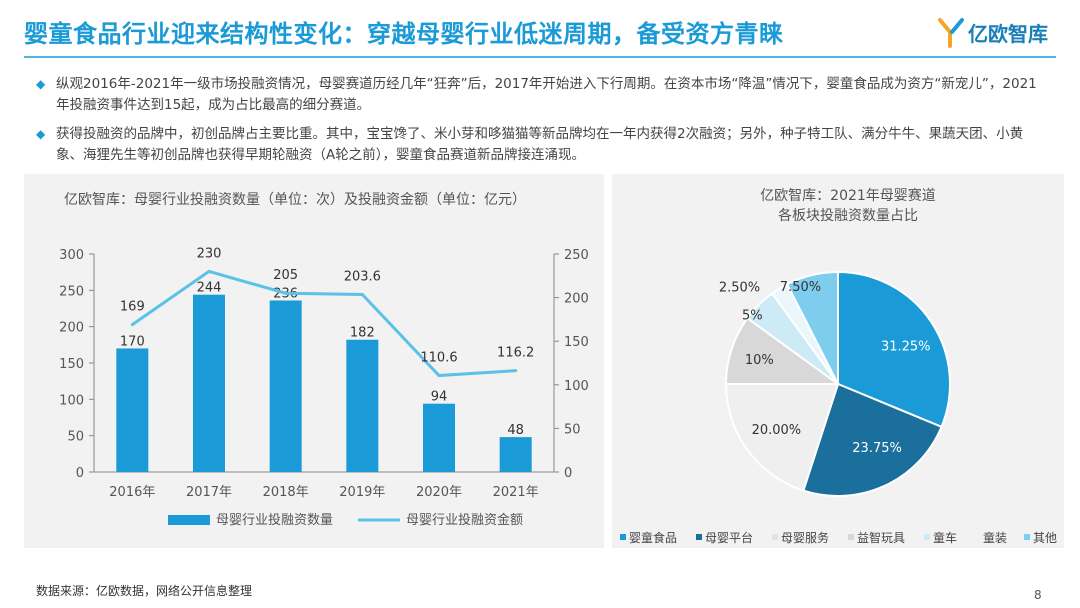 This screenshot has width=1080, height=608. I want to click on page-number: 8, so click(1038, 595).